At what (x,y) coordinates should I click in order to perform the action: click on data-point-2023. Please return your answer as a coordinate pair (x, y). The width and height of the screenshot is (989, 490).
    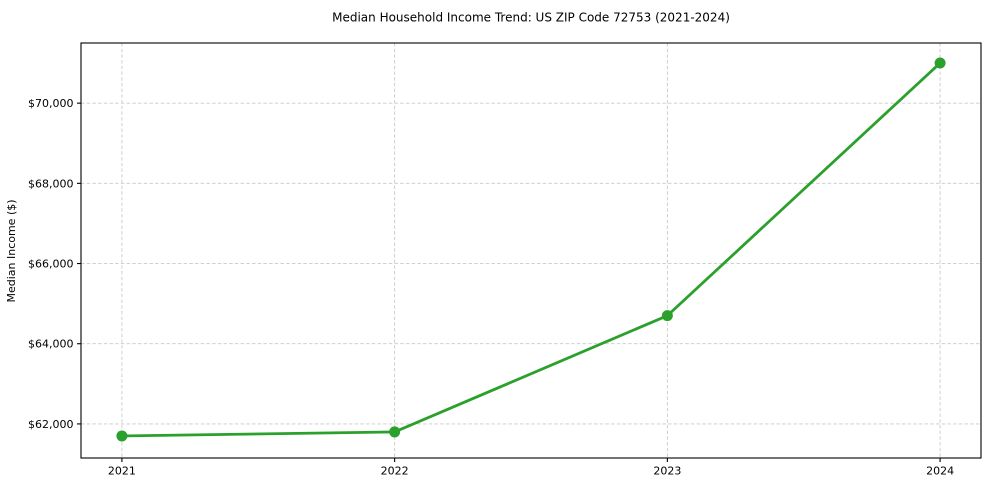
    Looking at the image, I should click on (667, 316).